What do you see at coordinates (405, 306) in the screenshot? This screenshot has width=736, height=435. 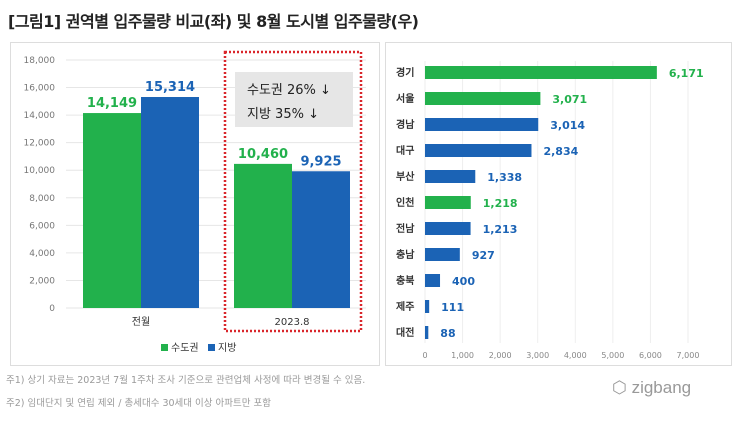 I see `y-category-label: 제주` at bounding box center [405, 306].